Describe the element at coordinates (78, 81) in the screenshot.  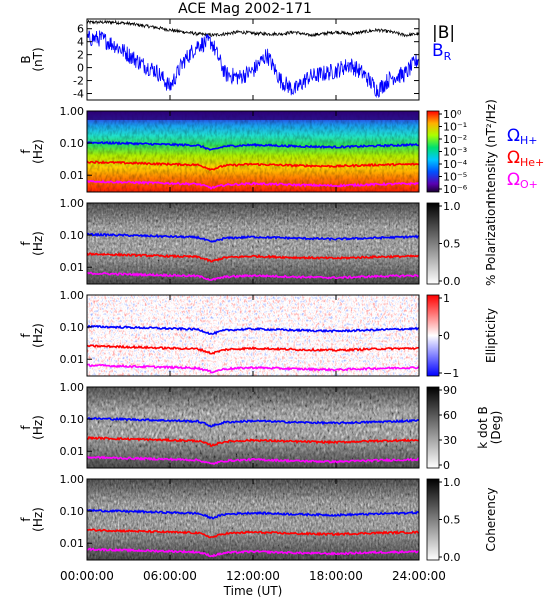
I see `y-tick-label: -2` at that location.